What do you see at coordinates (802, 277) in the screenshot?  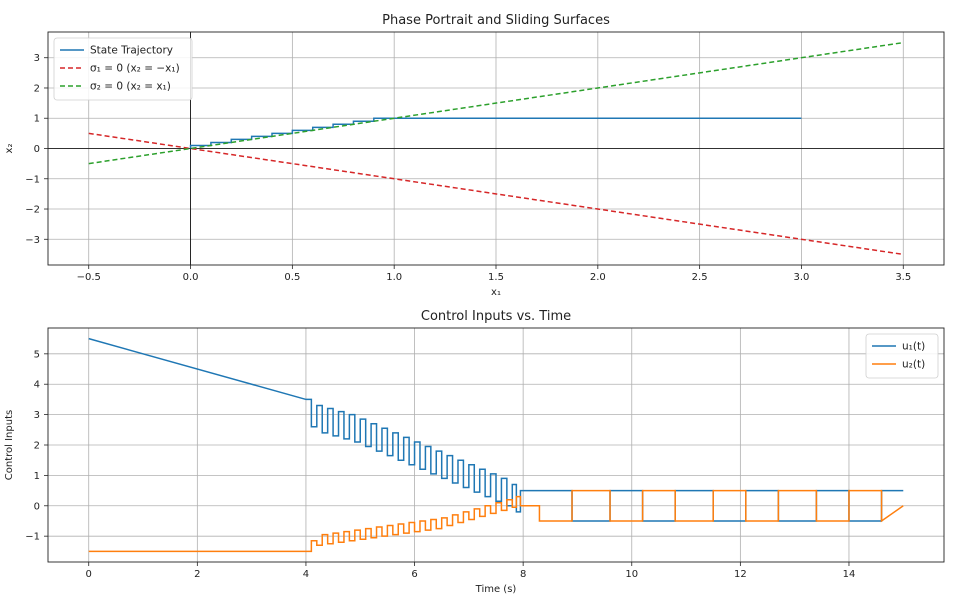 I see `x-tick-label: 3.0` at bounding box center [802, 277].